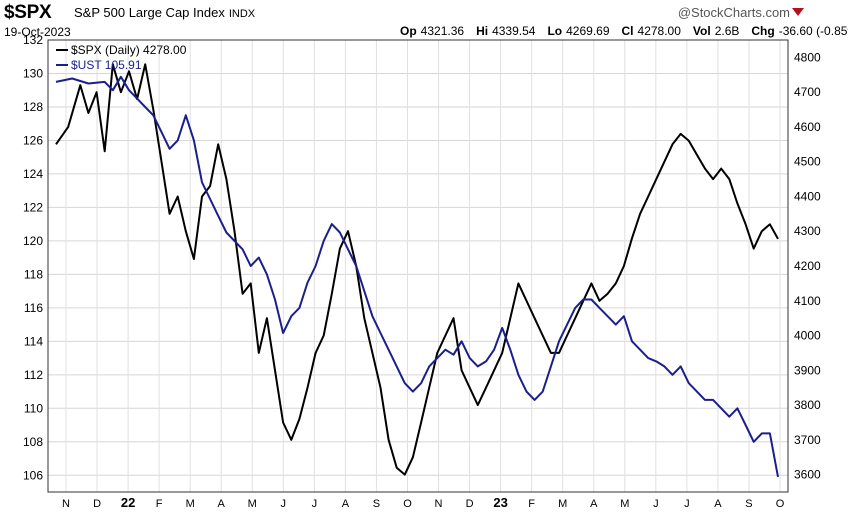 Image resolution: width=848 pixels, height=513 pixels. I want to click on right-tick-label: 4800, so click(807, 57).